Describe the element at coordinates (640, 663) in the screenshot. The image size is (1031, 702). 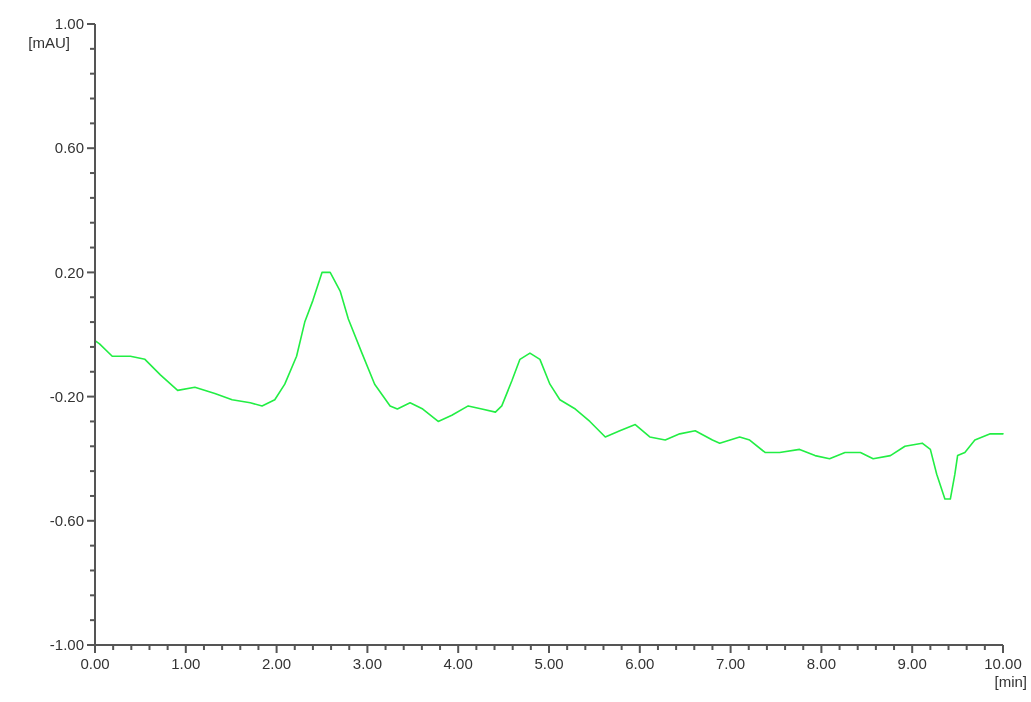
I see `x-tick-label: 6.00` at that location.